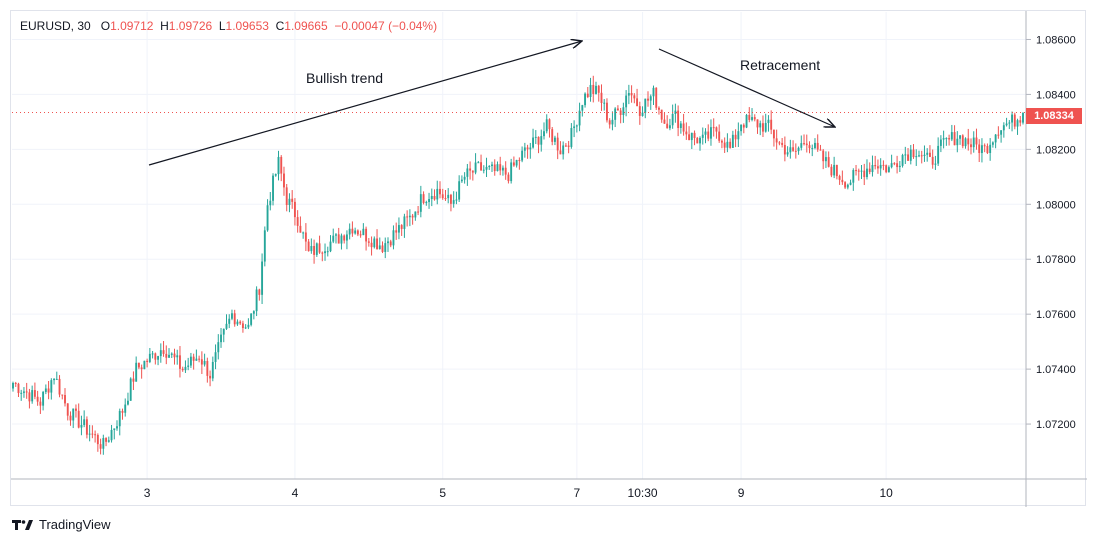 This screenshot has height=546, width=1098. I want to click on time-tick-label: 7, so click(577, 493).